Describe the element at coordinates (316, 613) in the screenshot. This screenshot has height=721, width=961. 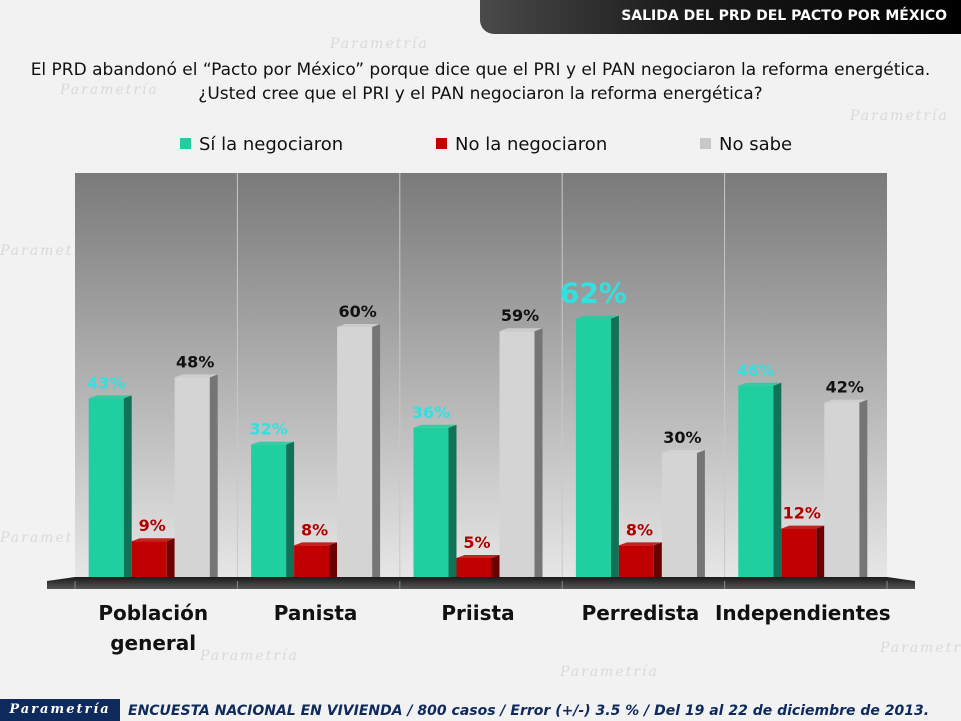
I see `category-label: Panista` at that location.